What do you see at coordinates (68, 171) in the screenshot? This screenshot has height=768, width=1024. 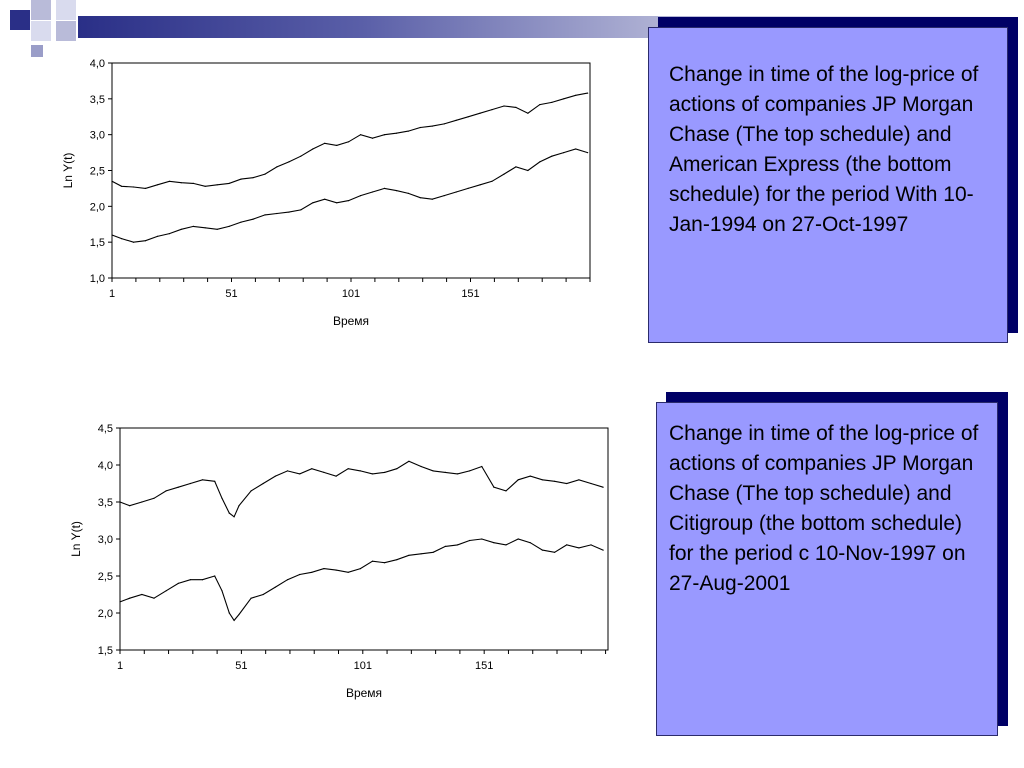 I see `y-axis-label: Ln Y(t)` at bounding box center [68, 171].